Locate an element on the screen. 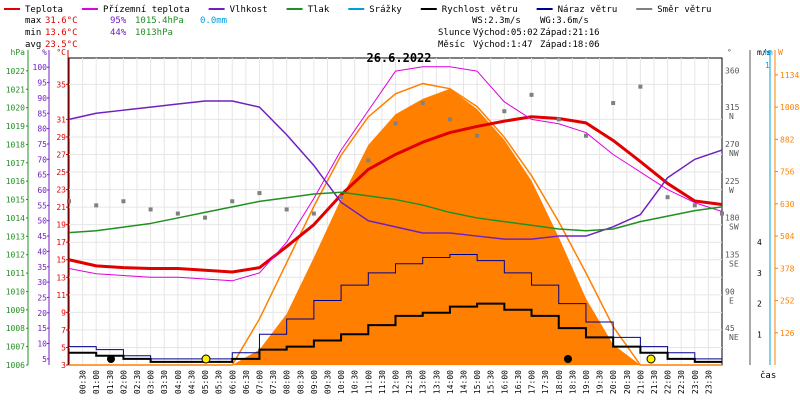 Image resolution: width=800 pixels, height=400 pixels. x-tick-label: 20:00 is located at coordinates (613, 382).